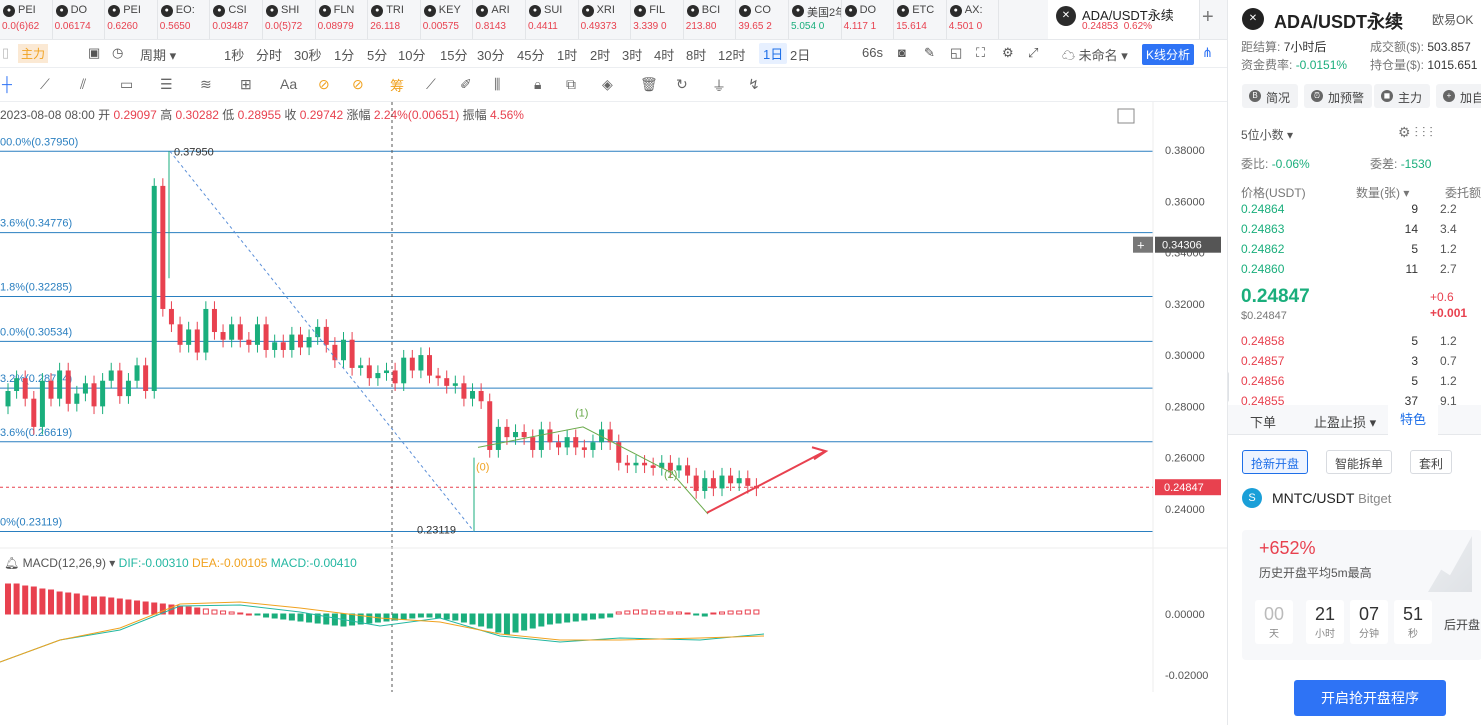 This screenshot has height=725, width=1481. What do you see at coordinates (6, 52) in the screenshot?
I see `toggle-icon: ▯` at bounding box center [6, 52].